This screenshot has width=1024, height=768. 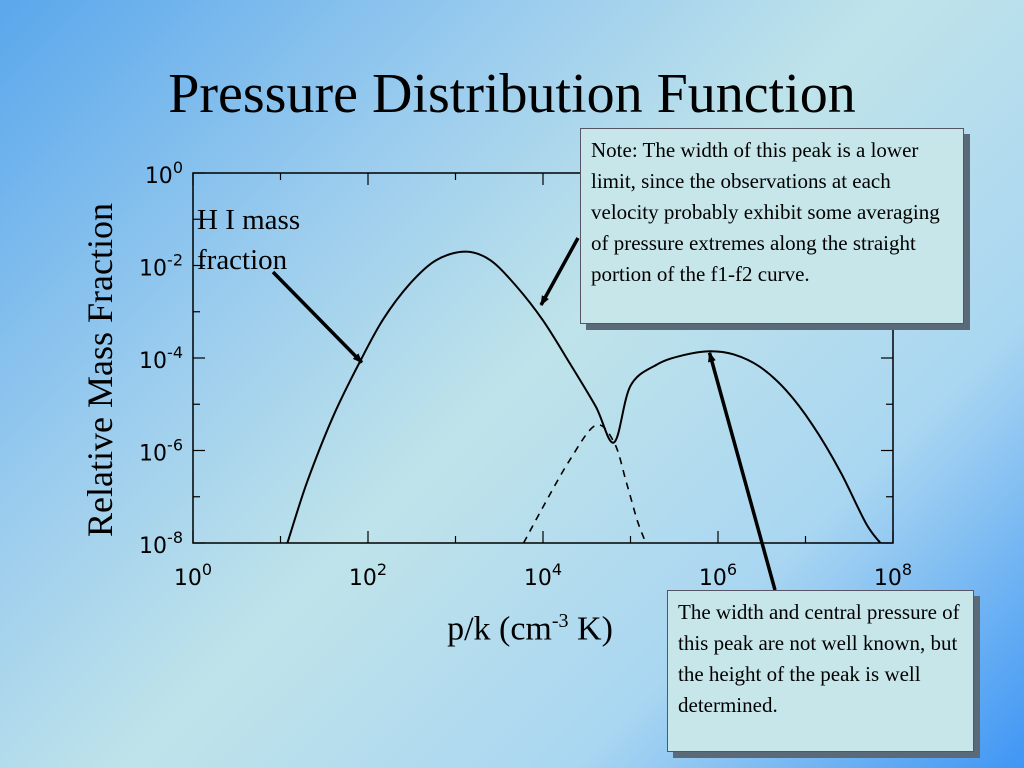 I want to click on x-tick-label: 10⁶, so click(x=718, y=575).